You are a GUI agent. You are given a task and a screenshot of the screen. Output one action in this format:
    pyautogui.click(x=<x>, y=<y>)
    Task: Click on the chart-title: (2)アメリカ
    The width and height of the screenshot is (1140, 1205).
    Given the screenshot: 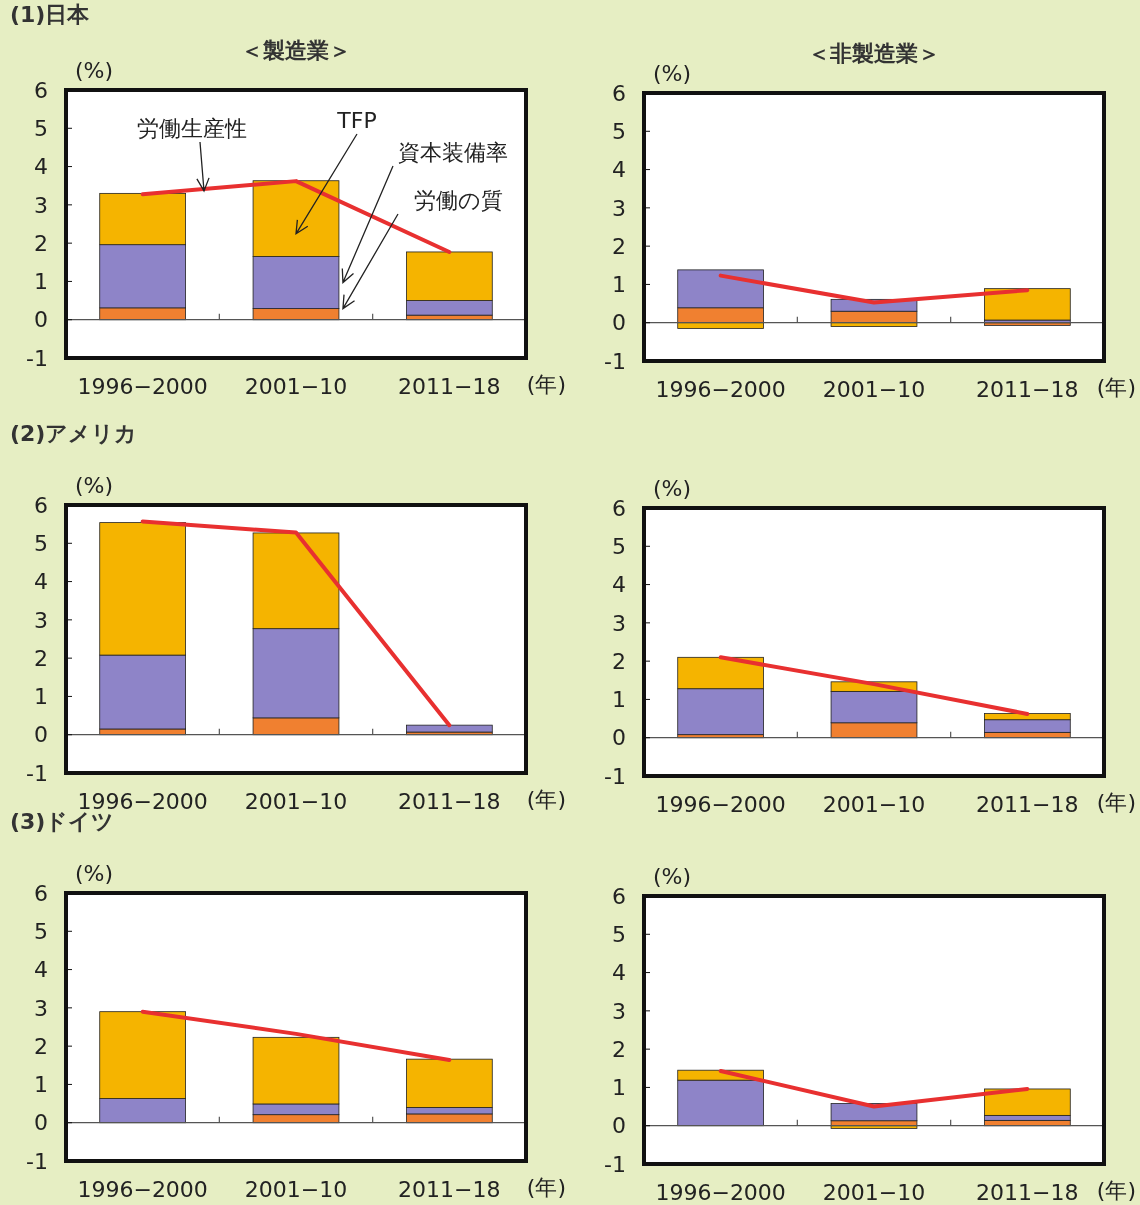 What is the action you would take?
    pyautogui.click(x=74, y=433)
    